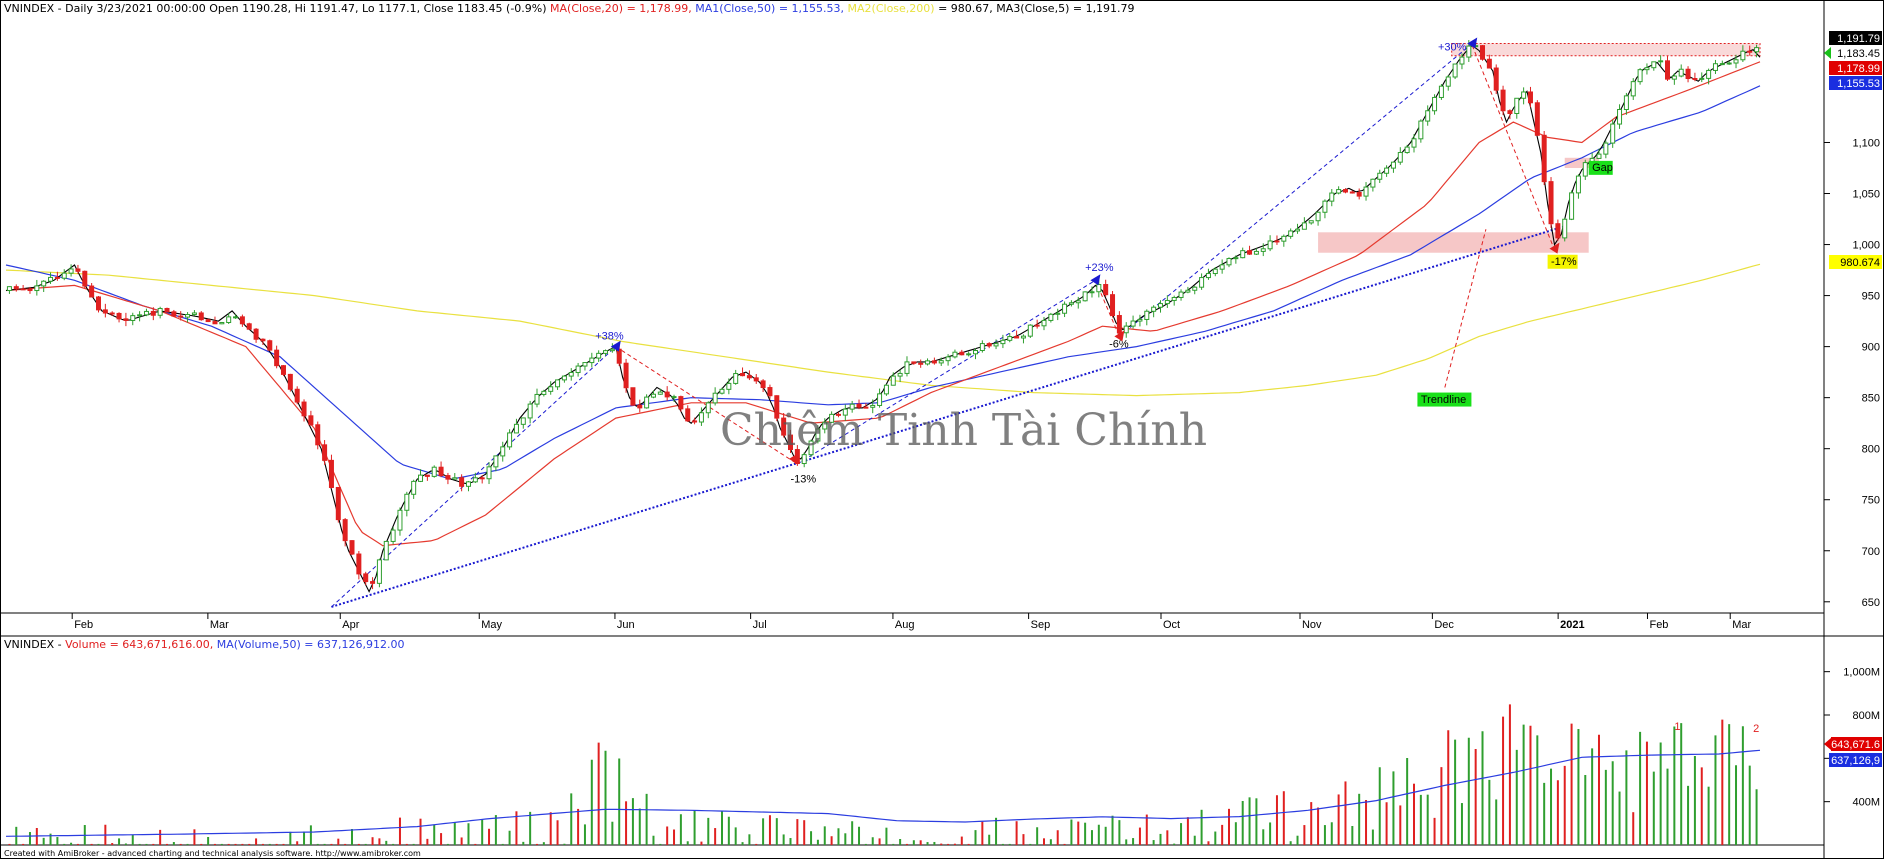 The height and width of the screenshot is (859, 1884). Describe the element at coordinates (1866, 803) in the screenshot. I see `vol-y-tick-label: 400M` at that location.